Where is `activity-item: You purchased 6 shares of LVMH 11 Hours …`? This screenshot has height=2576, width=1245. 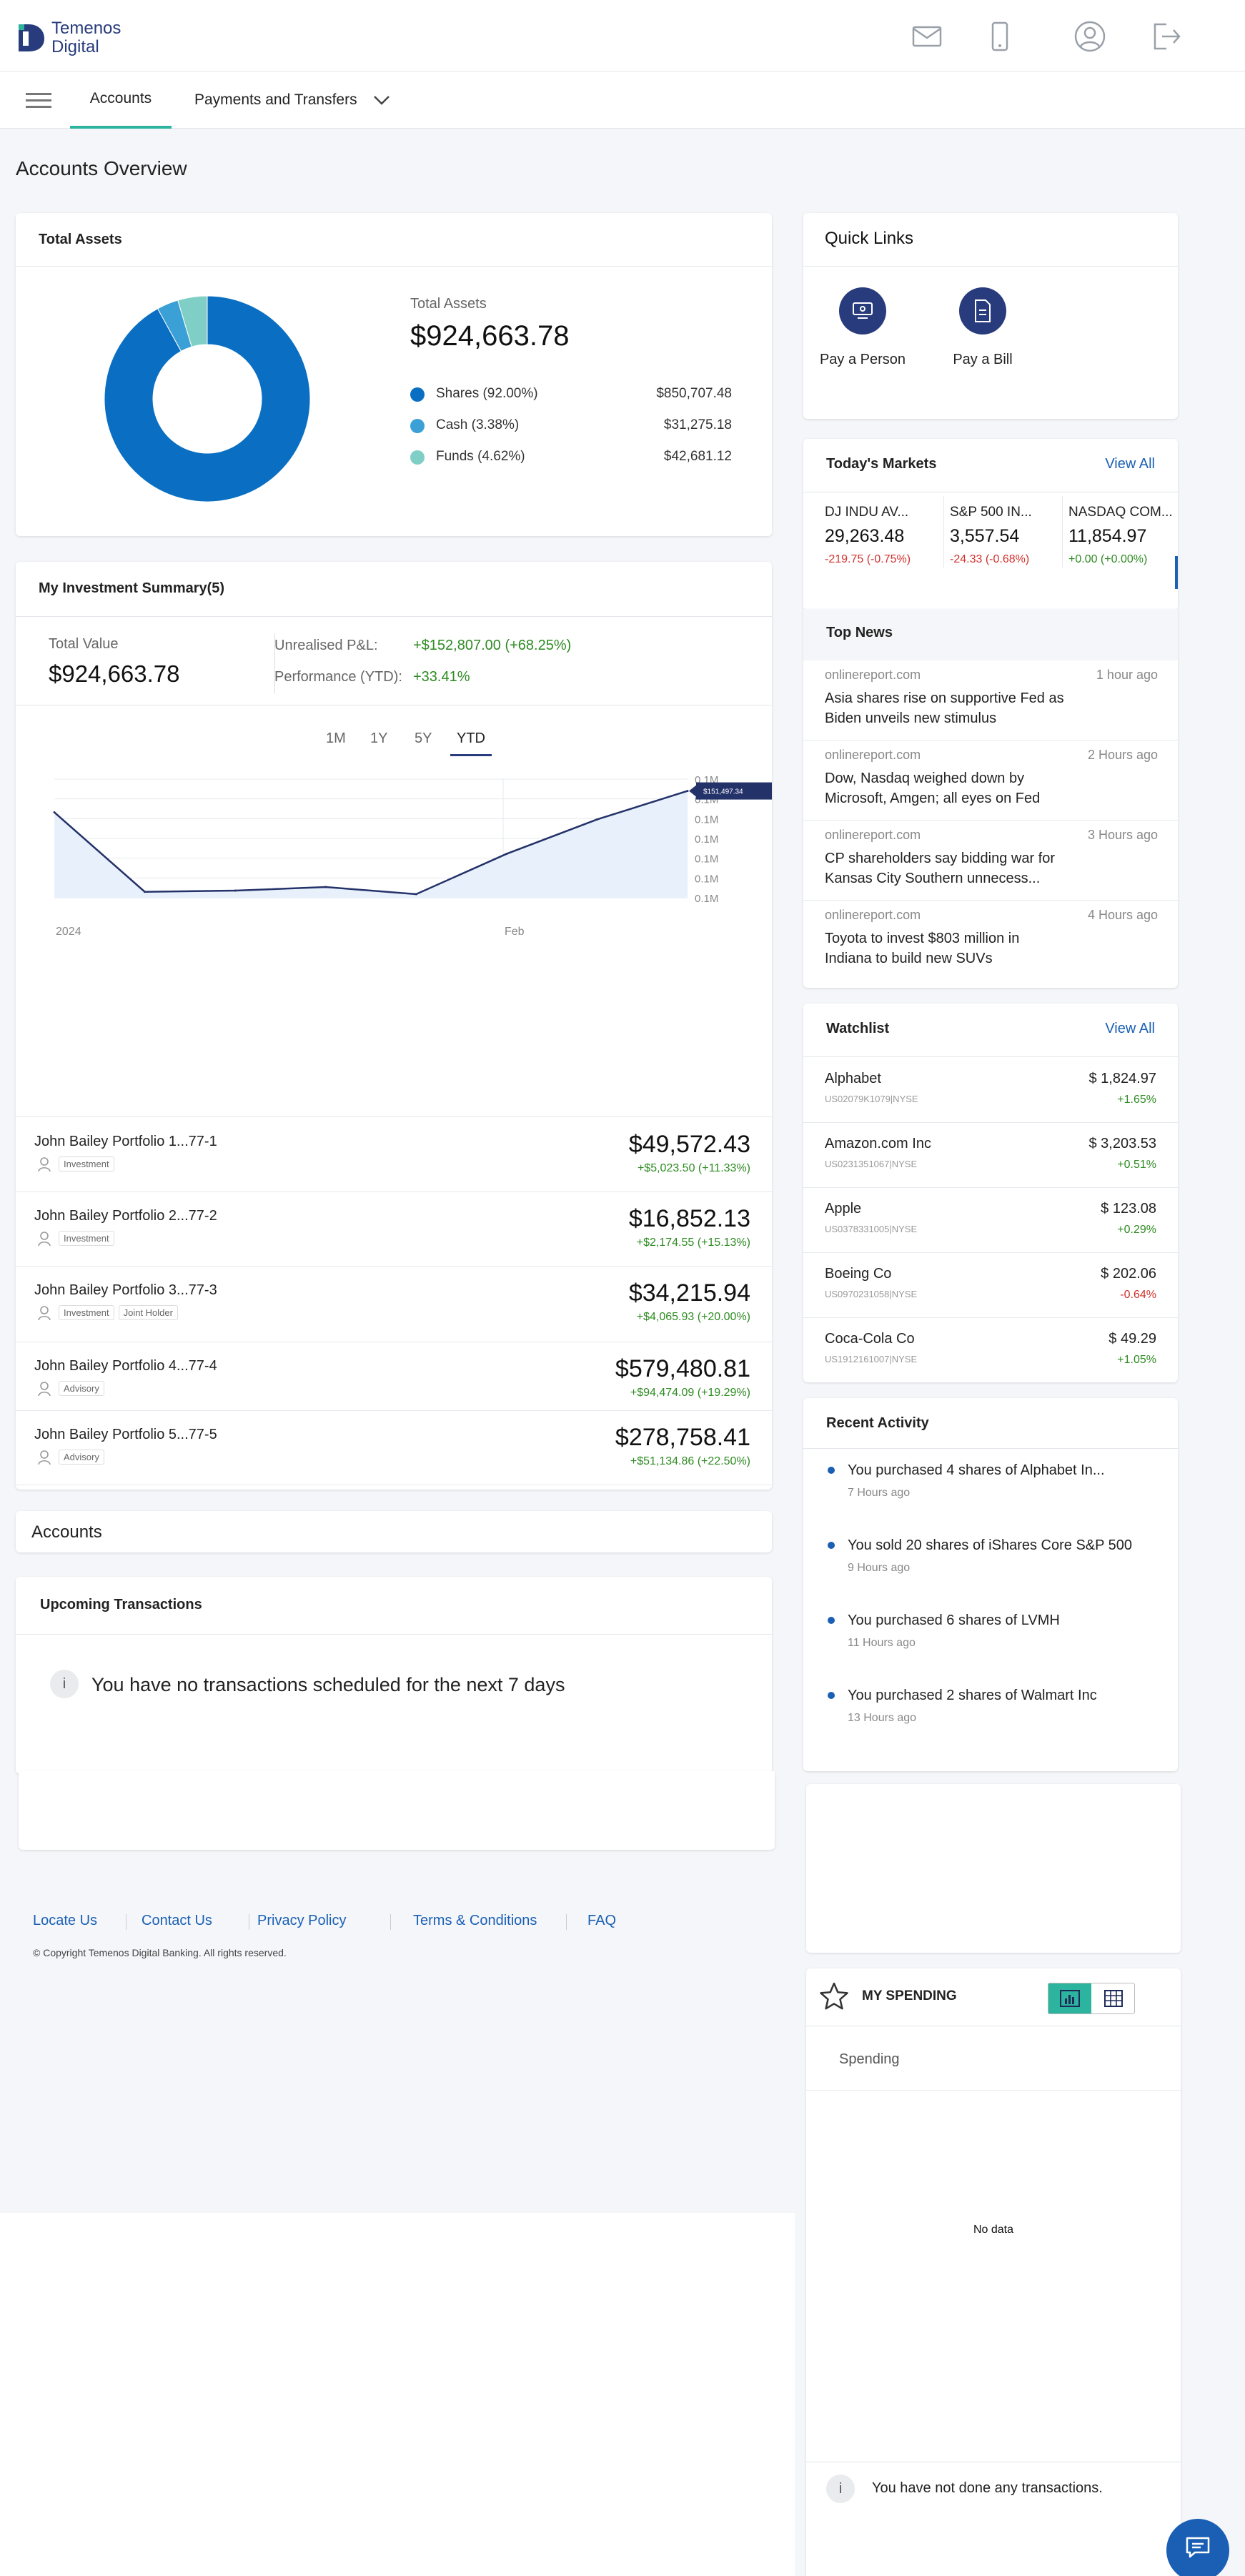
activity-item: You purchased 6 shares of LVMH 11 Hours … is located at coordinates (991, 1641).